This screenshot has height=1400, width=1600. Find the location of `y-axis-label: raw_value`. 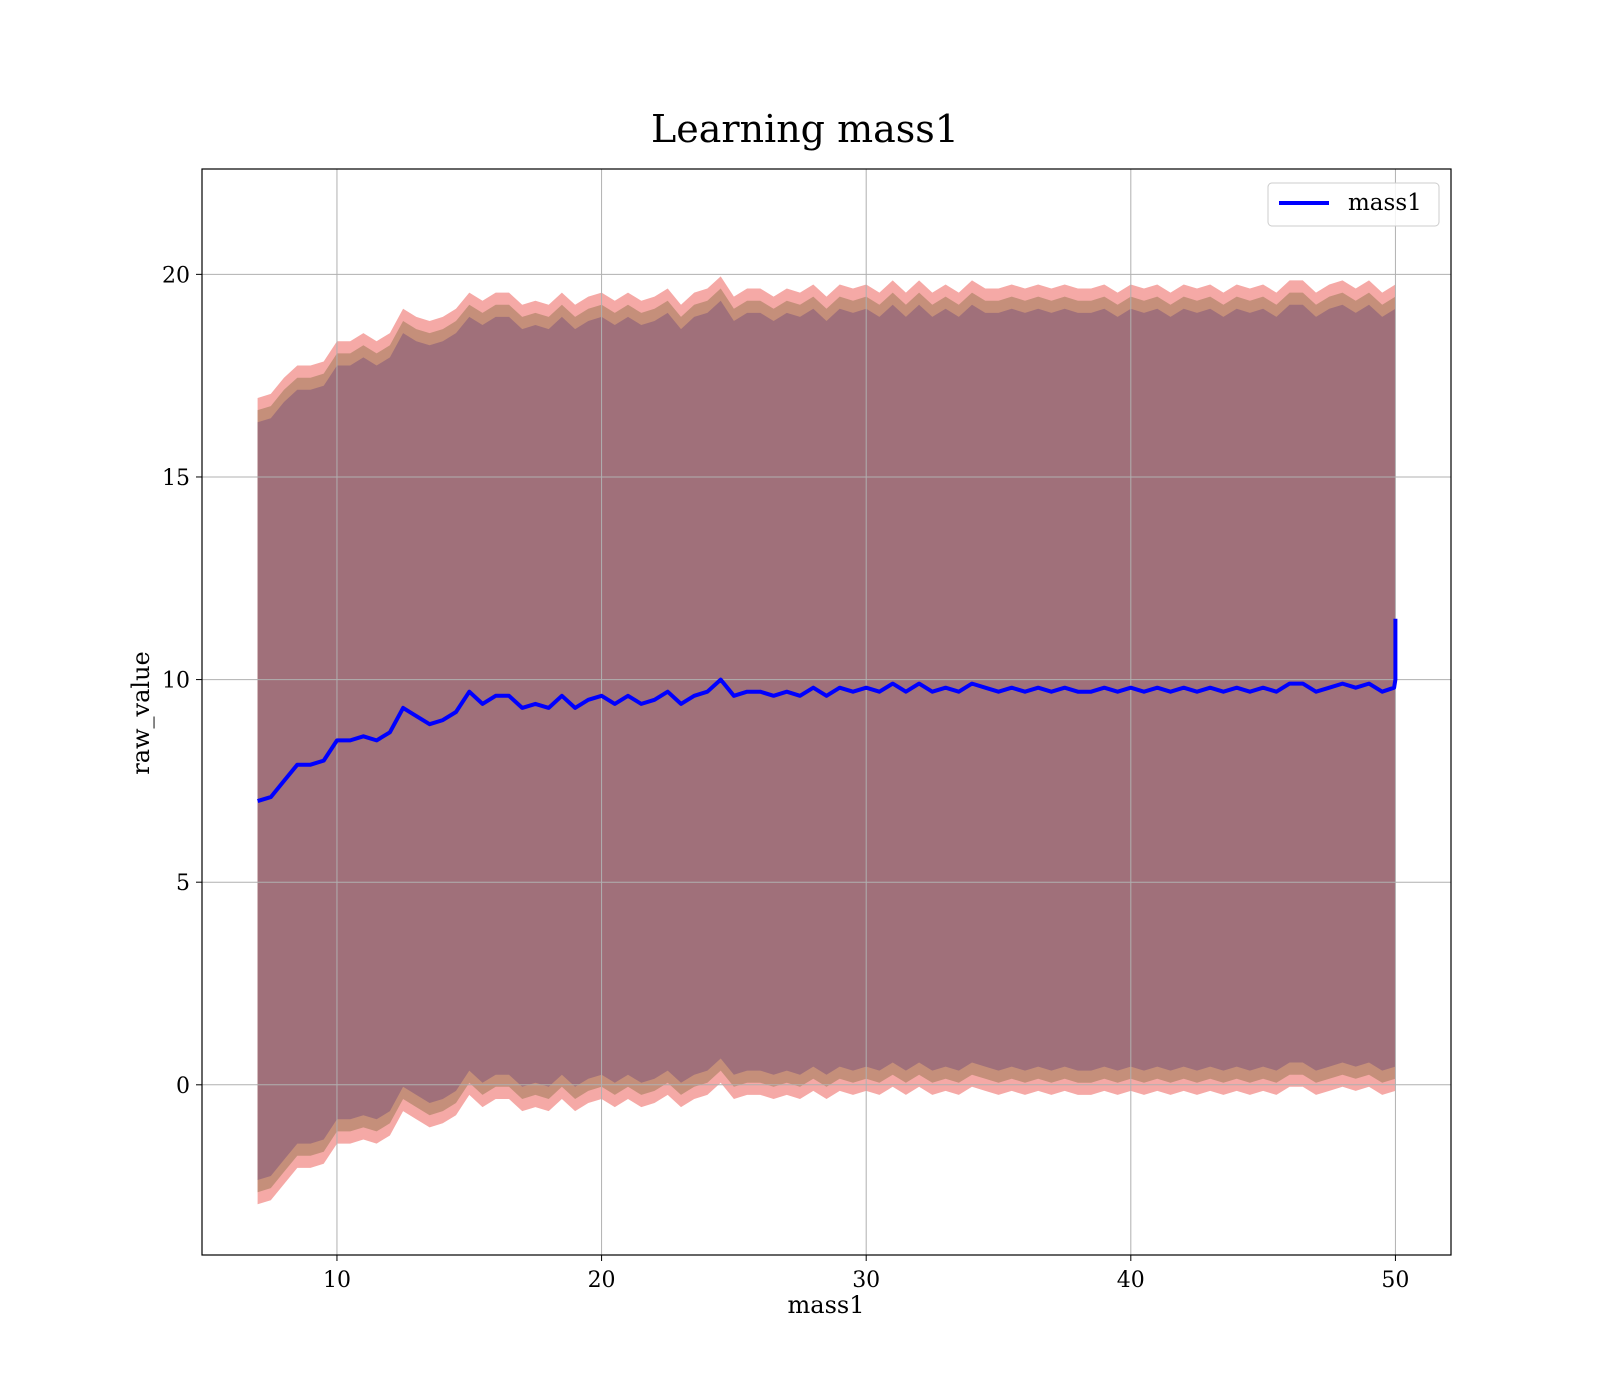

y-axis-label: raw_value is located at coordinates (141, 713).